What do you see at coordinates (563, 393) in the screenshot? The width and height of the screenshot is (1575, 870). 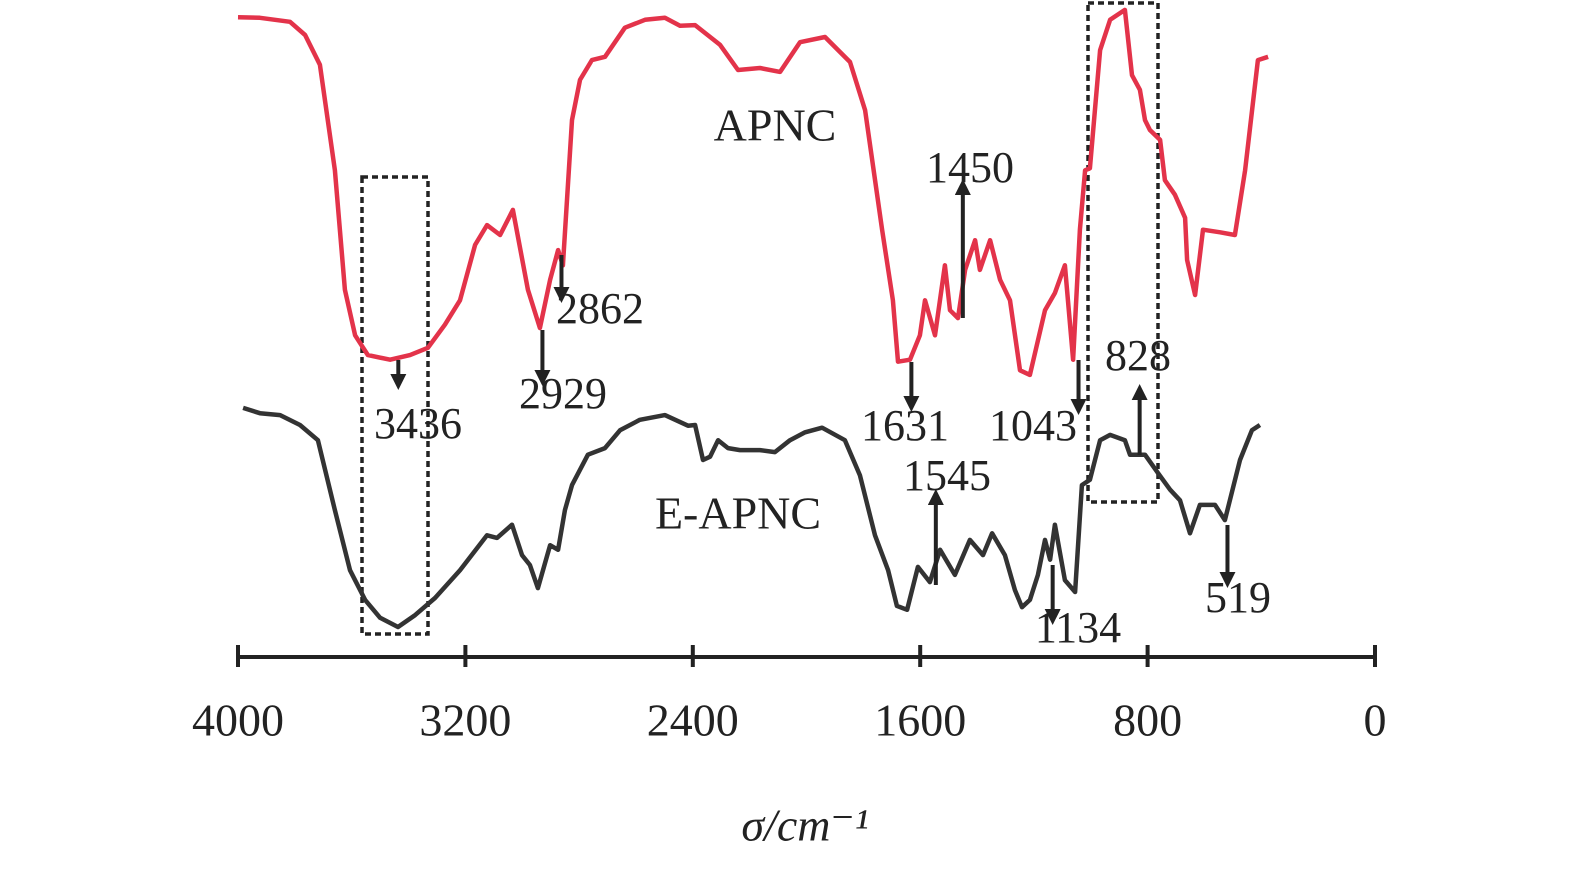 I see `peak-label: 2929` at bounding box center [563, 393].